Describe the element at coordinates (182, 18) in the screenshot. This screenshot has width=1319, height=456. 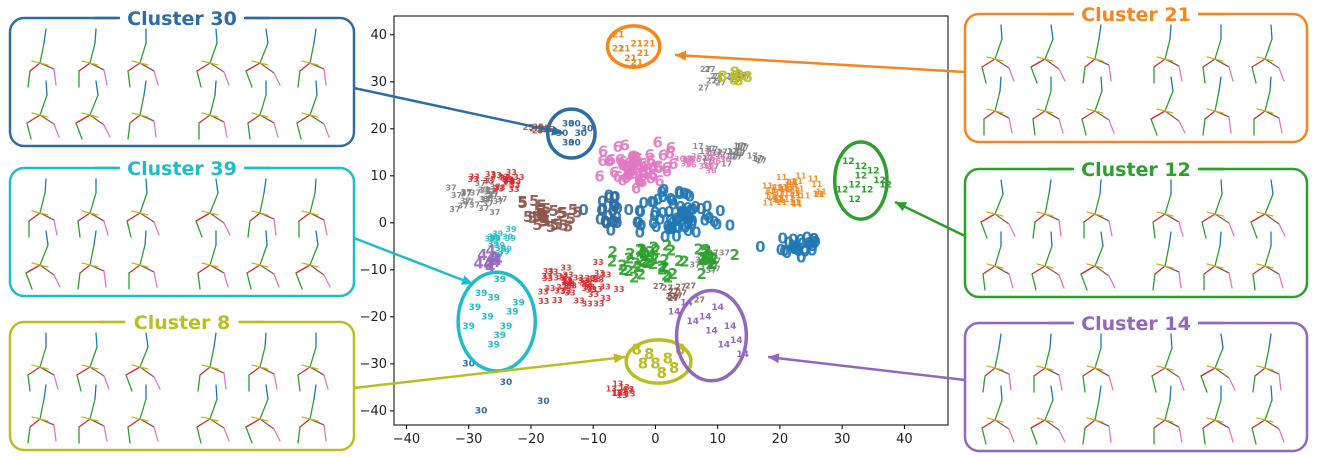
I see `cluster-30-title-bg` at that location.